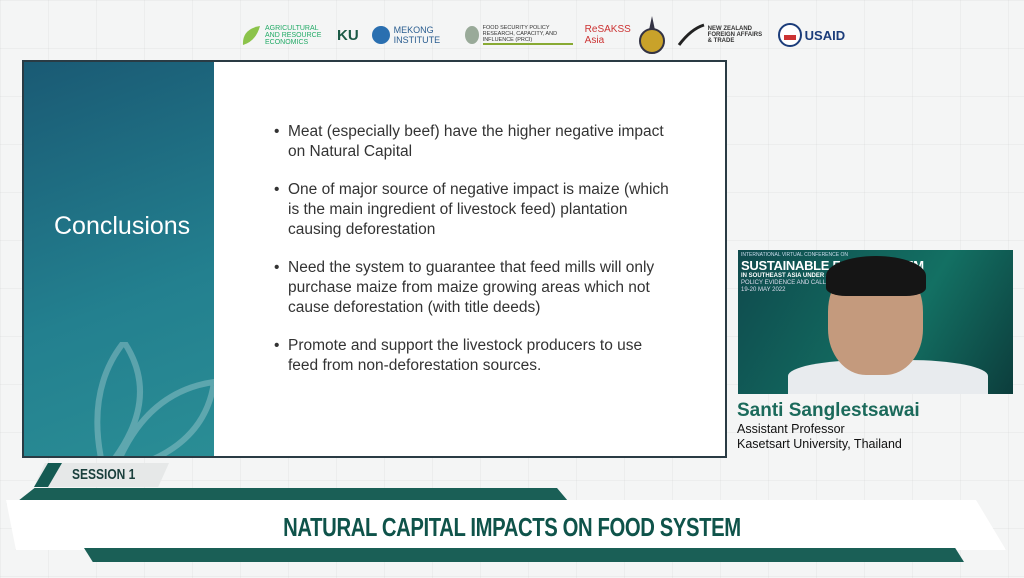  Describe the element at coordinates (789, 35) in the screenshot. I see `usaid-seal-icon` at that location.